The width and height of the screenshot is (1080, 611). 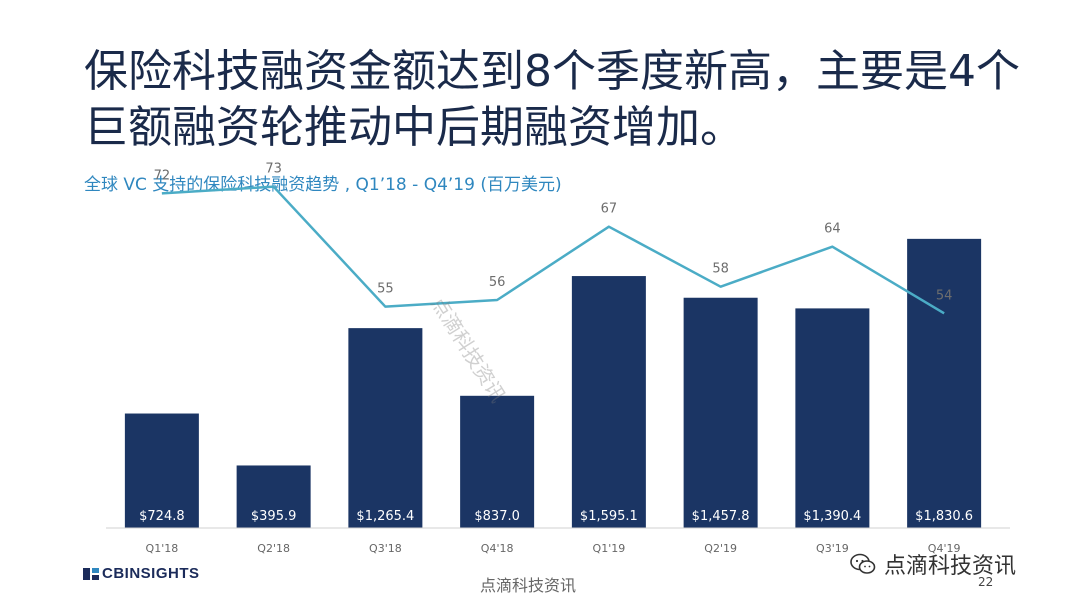 I want to click on x-tick-label-2: Q3'18, so click(x=385, y=548).